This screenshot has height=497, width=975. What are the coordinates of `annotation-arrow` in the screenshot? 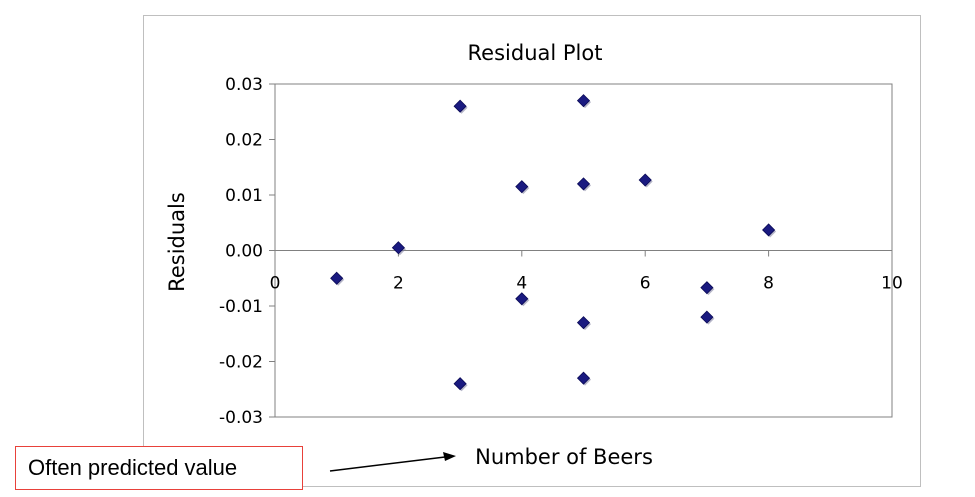 It's located at (392, 462).